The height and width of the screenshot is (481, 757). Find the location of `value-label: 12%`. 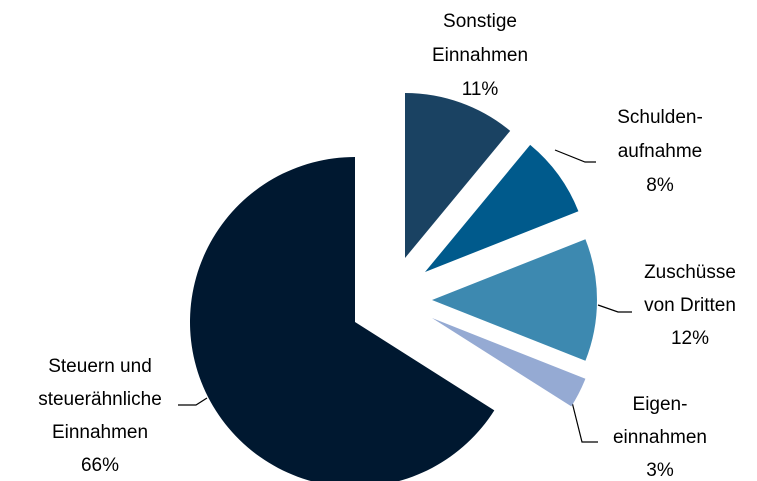

value-label: 12% is located at coordinates (690, 338).